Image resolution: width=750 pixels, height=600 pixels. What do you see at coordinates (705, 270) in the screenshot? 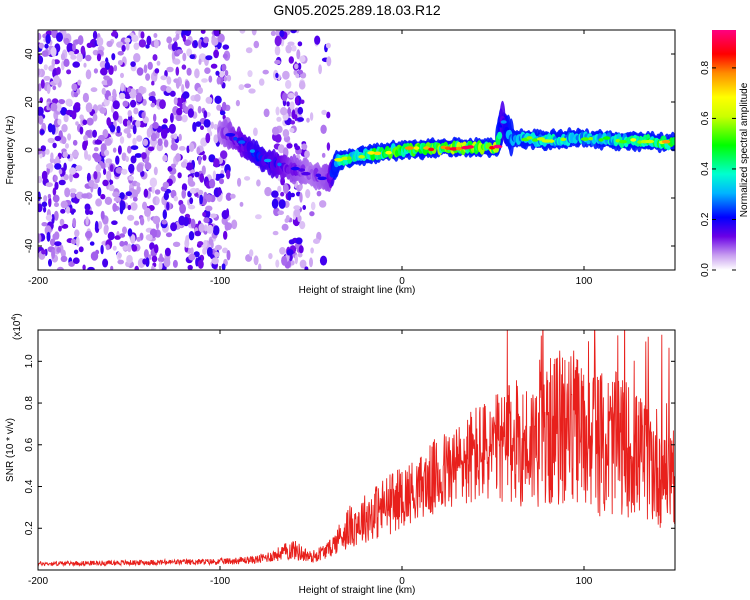
I see `colorbar-tick-label: 0.0` at bounding box center [705, 270].